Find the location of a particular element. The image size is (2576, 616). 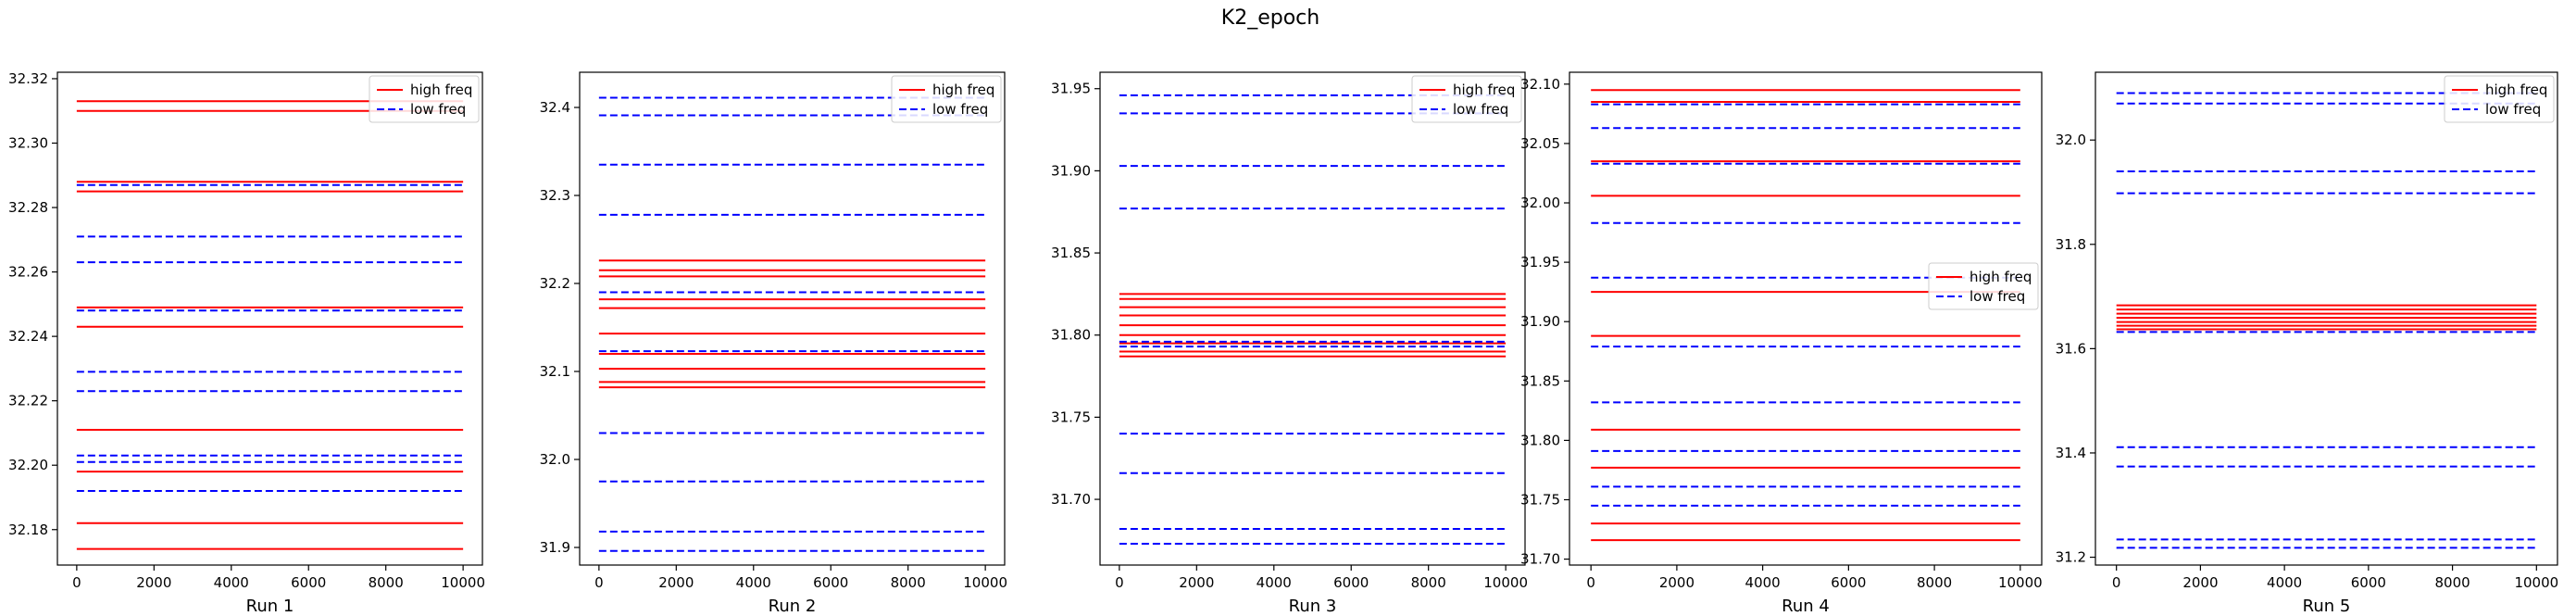

y-tick-label: 32.32 is located at coordinates (28, 78).